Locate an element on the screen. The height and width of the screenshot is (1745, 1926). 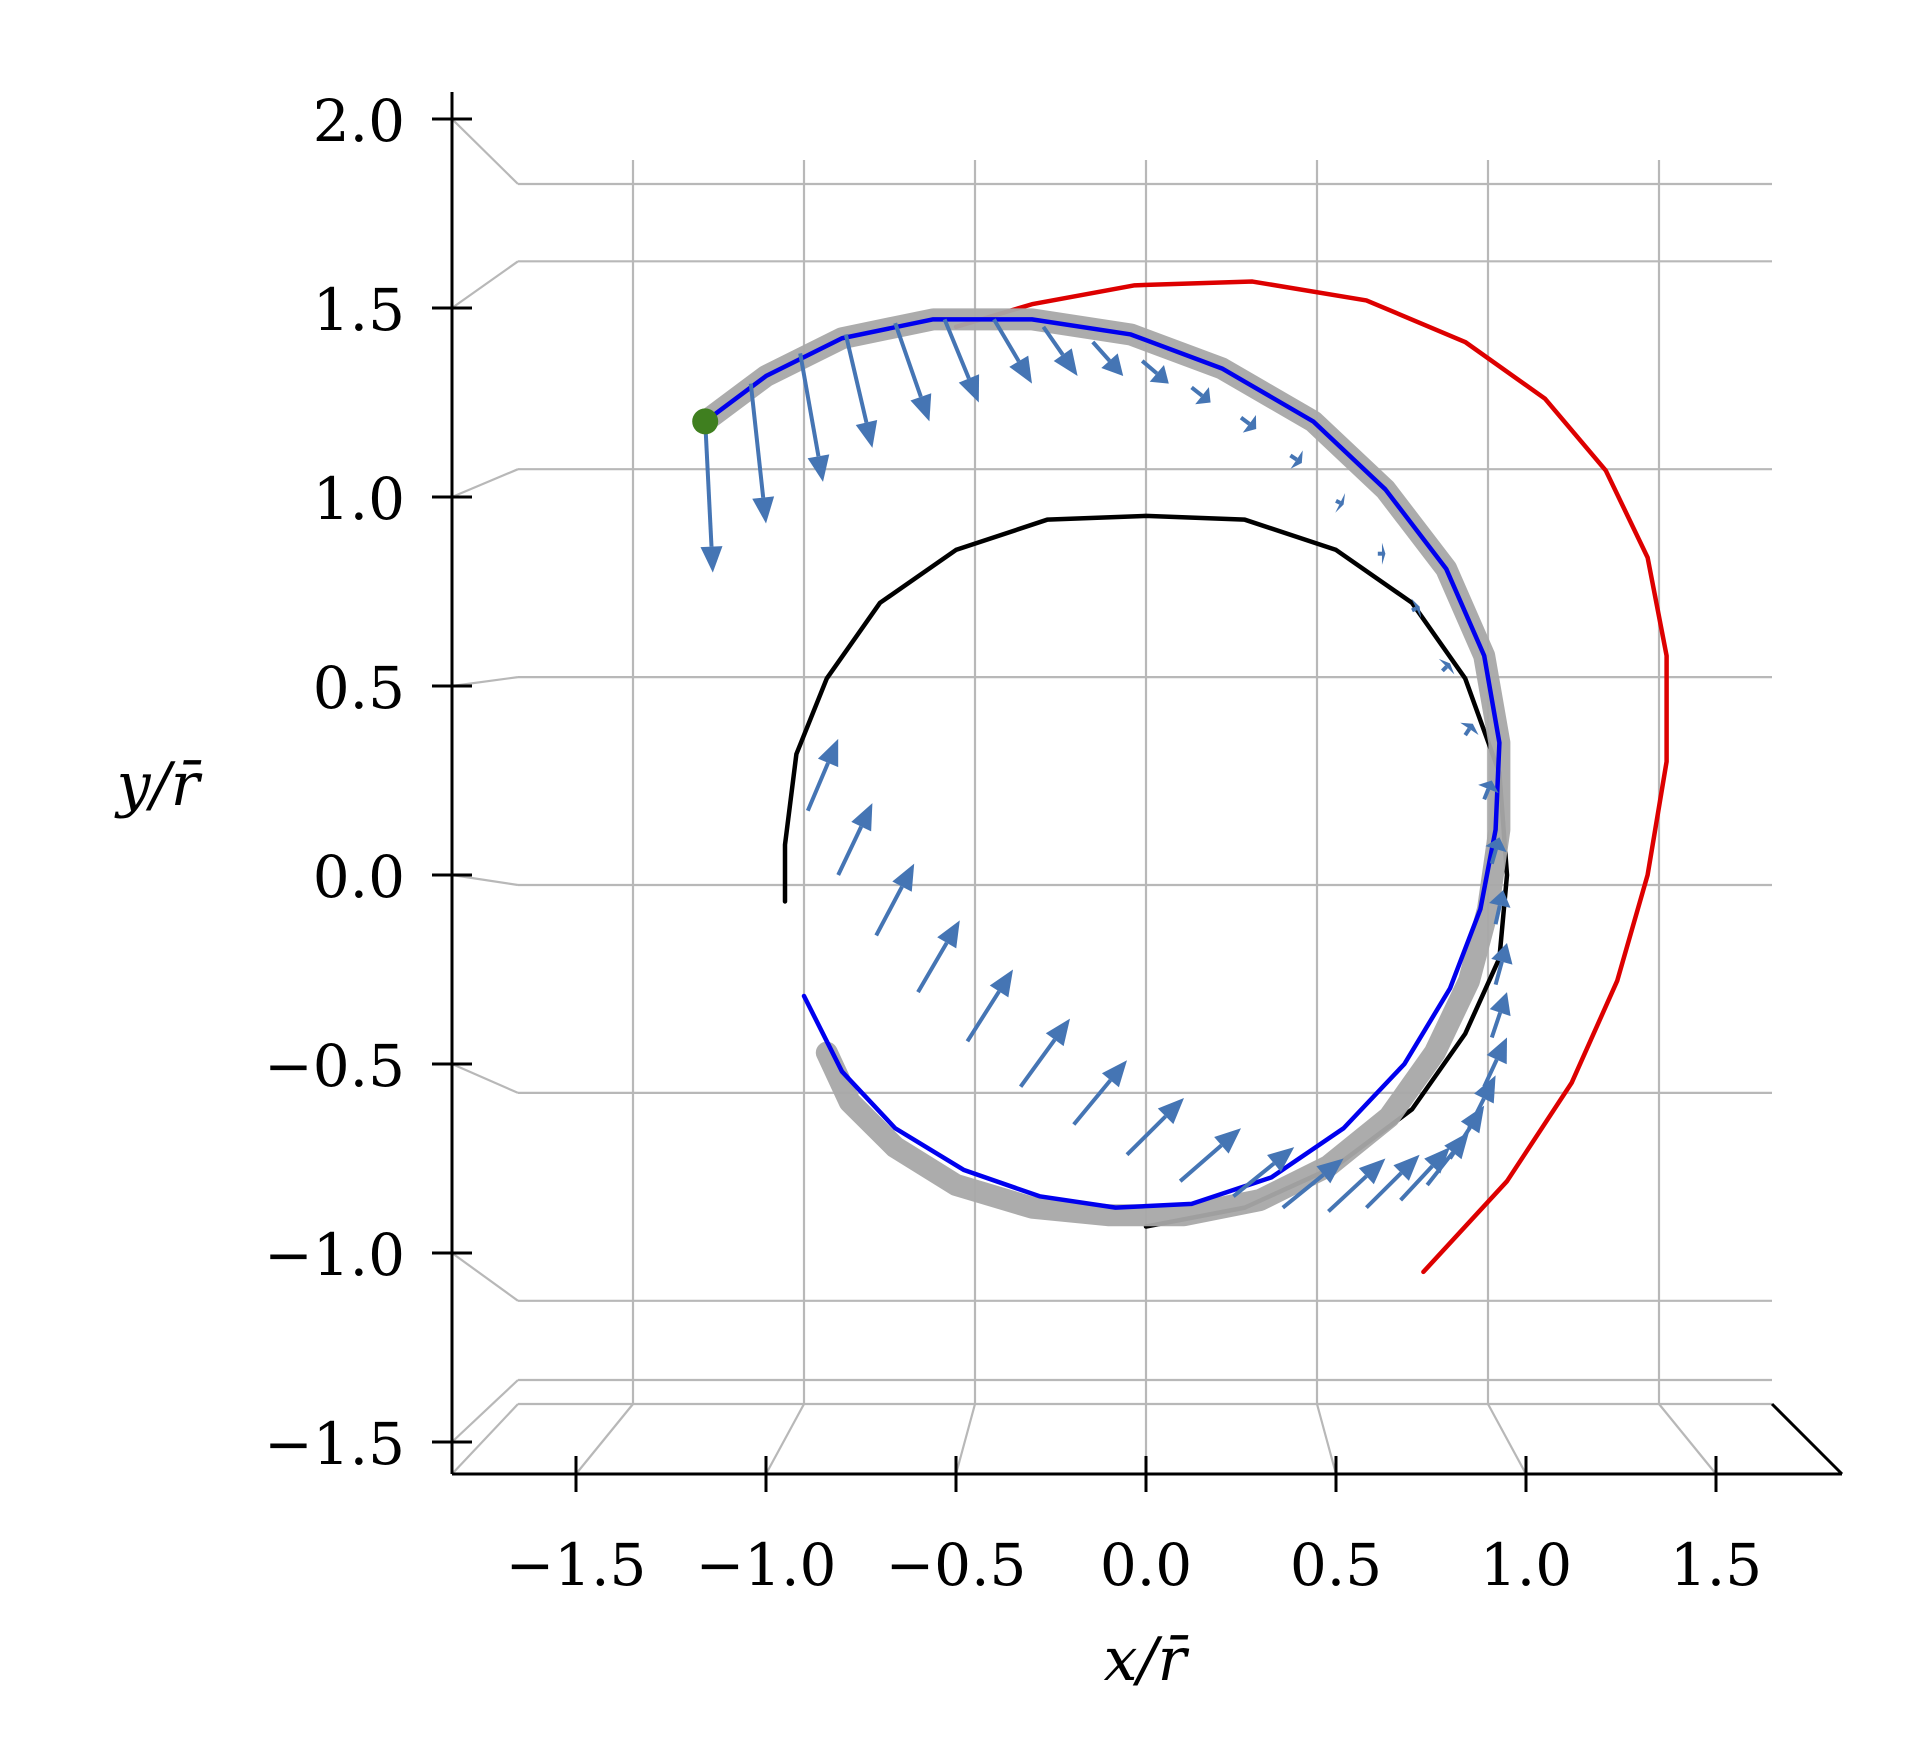
grid-floor-left is located at coordinates (485, 1439).